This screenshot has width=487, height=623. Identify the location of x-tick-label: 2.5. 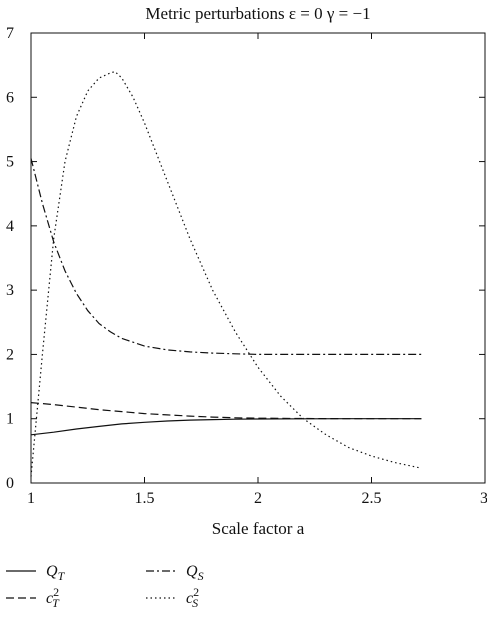
(372, 498).